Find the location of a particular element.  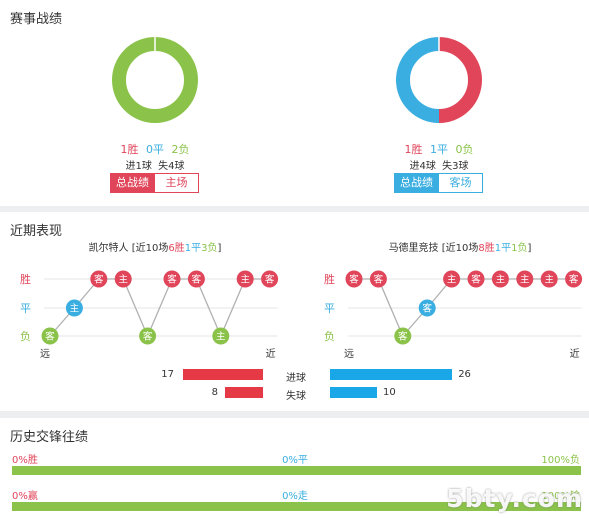

away-form-venue-5: 客 is located at coordinates (476, 280).